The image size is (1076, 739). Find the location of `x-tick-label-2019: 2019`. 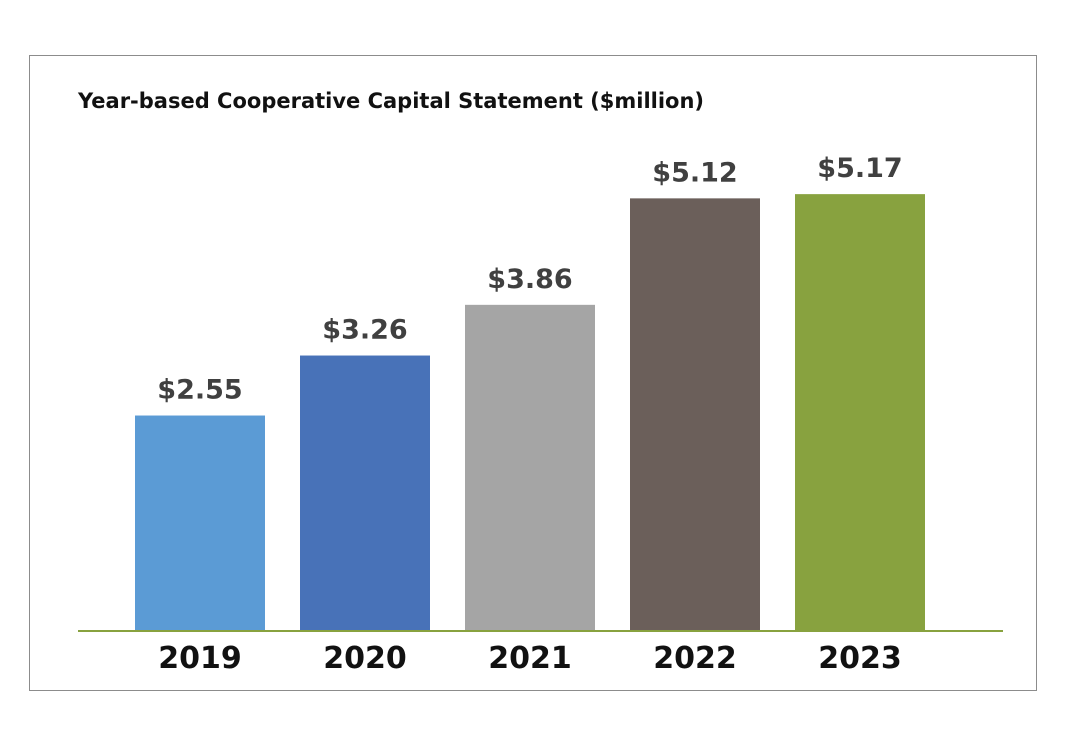

x-tick-label-2019: 2019 is located at coordinates (200, 658).